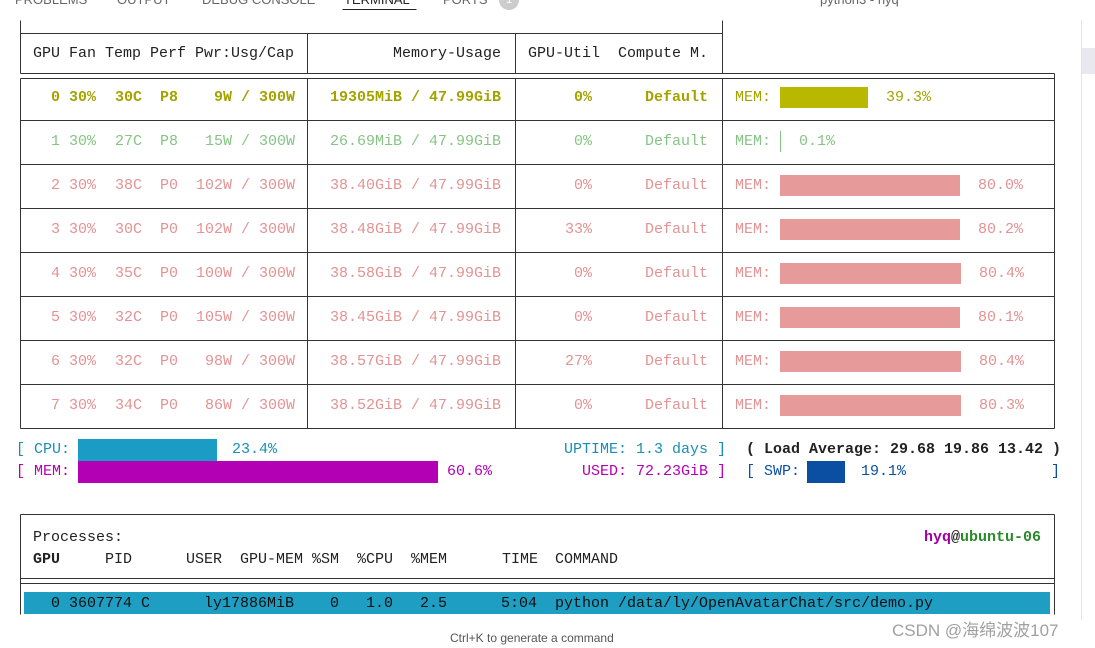 This screenshot has width=1095, height=648. I want to click on gpu-temp: 34C, so click(129, 405).